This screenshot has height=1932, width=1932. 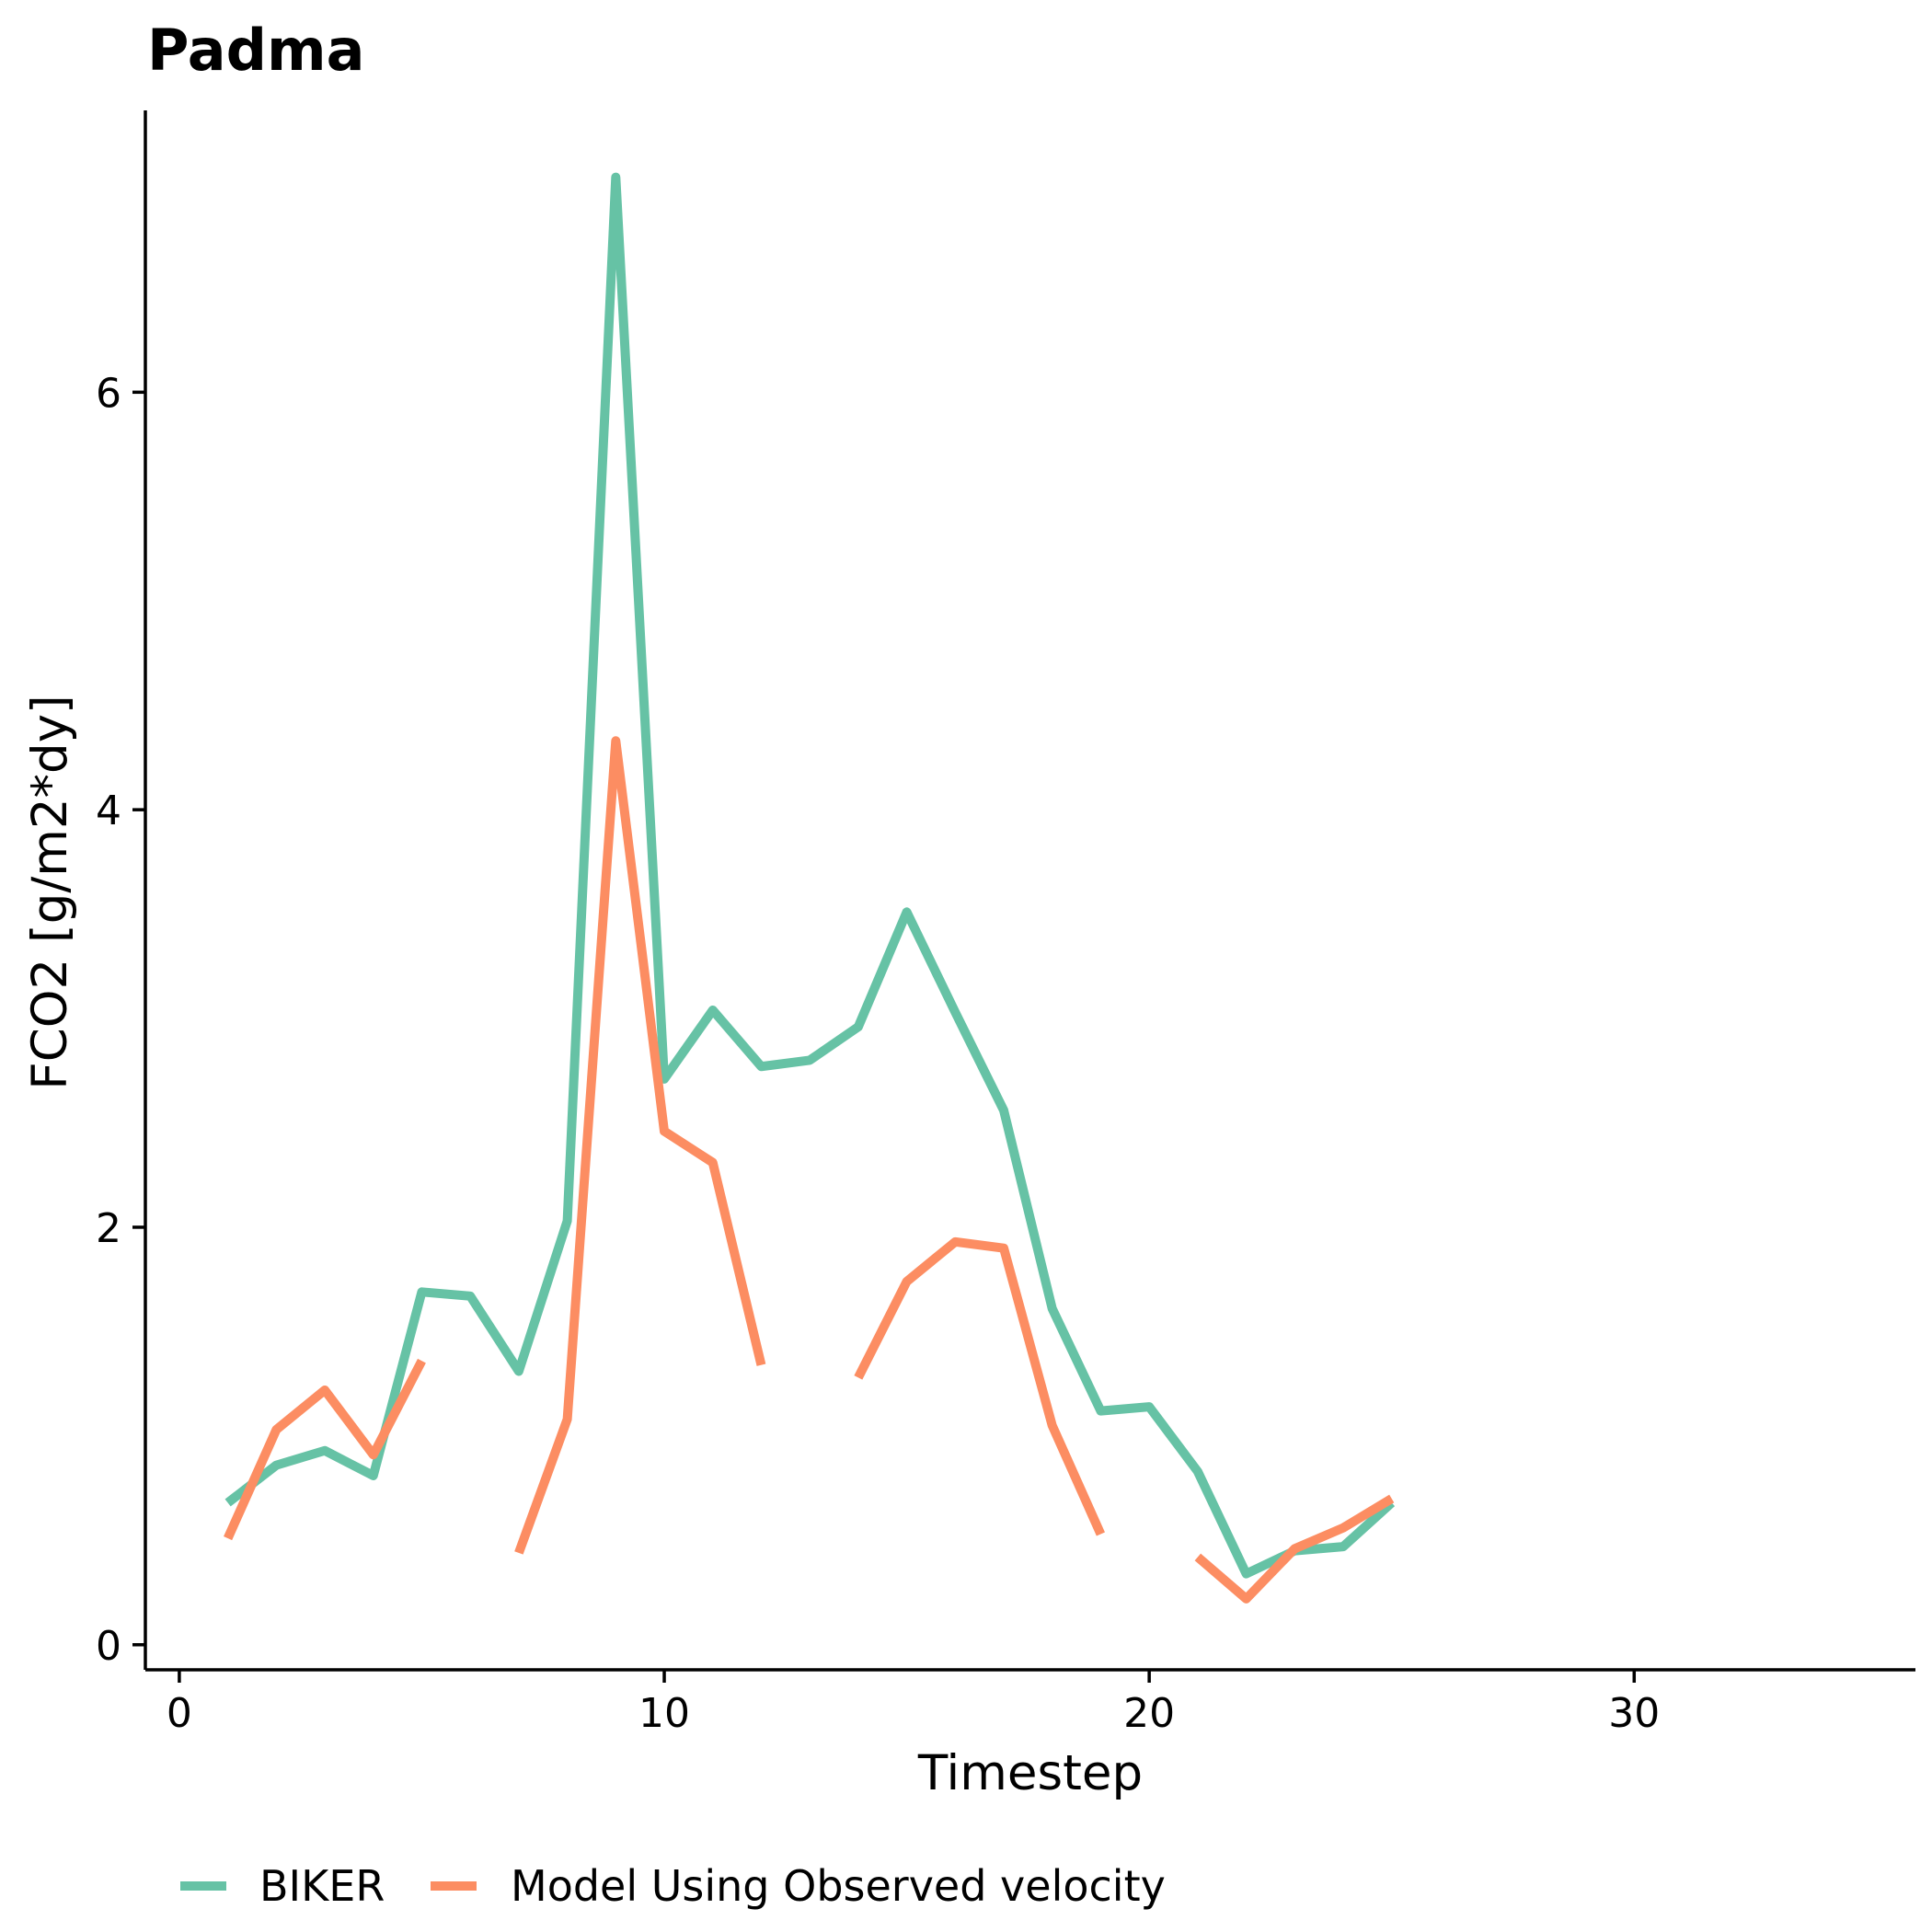 What do you see at coordinates (1634, 1713) in the screenshot?
I see `x-tick-label: 30` at bounding box center [1634, 1713].